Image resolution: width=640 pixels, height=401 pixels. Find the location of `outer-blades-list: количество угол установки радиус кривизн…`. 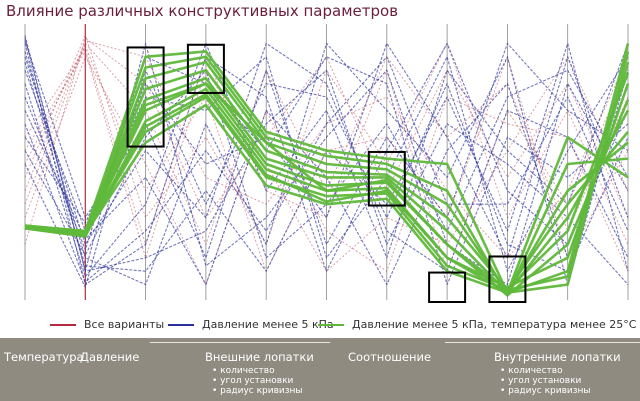

outer-blades-list: количество угол установки радиус кривизн… is located at coordinates (257, 381).